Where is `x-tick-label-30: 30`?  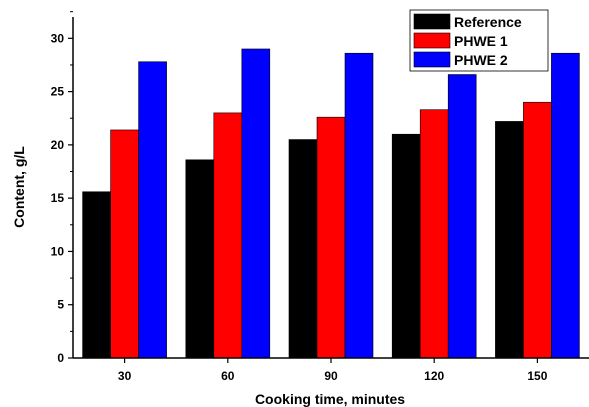 x-tick-label-30: 30 is located at coordinates (125, 376).